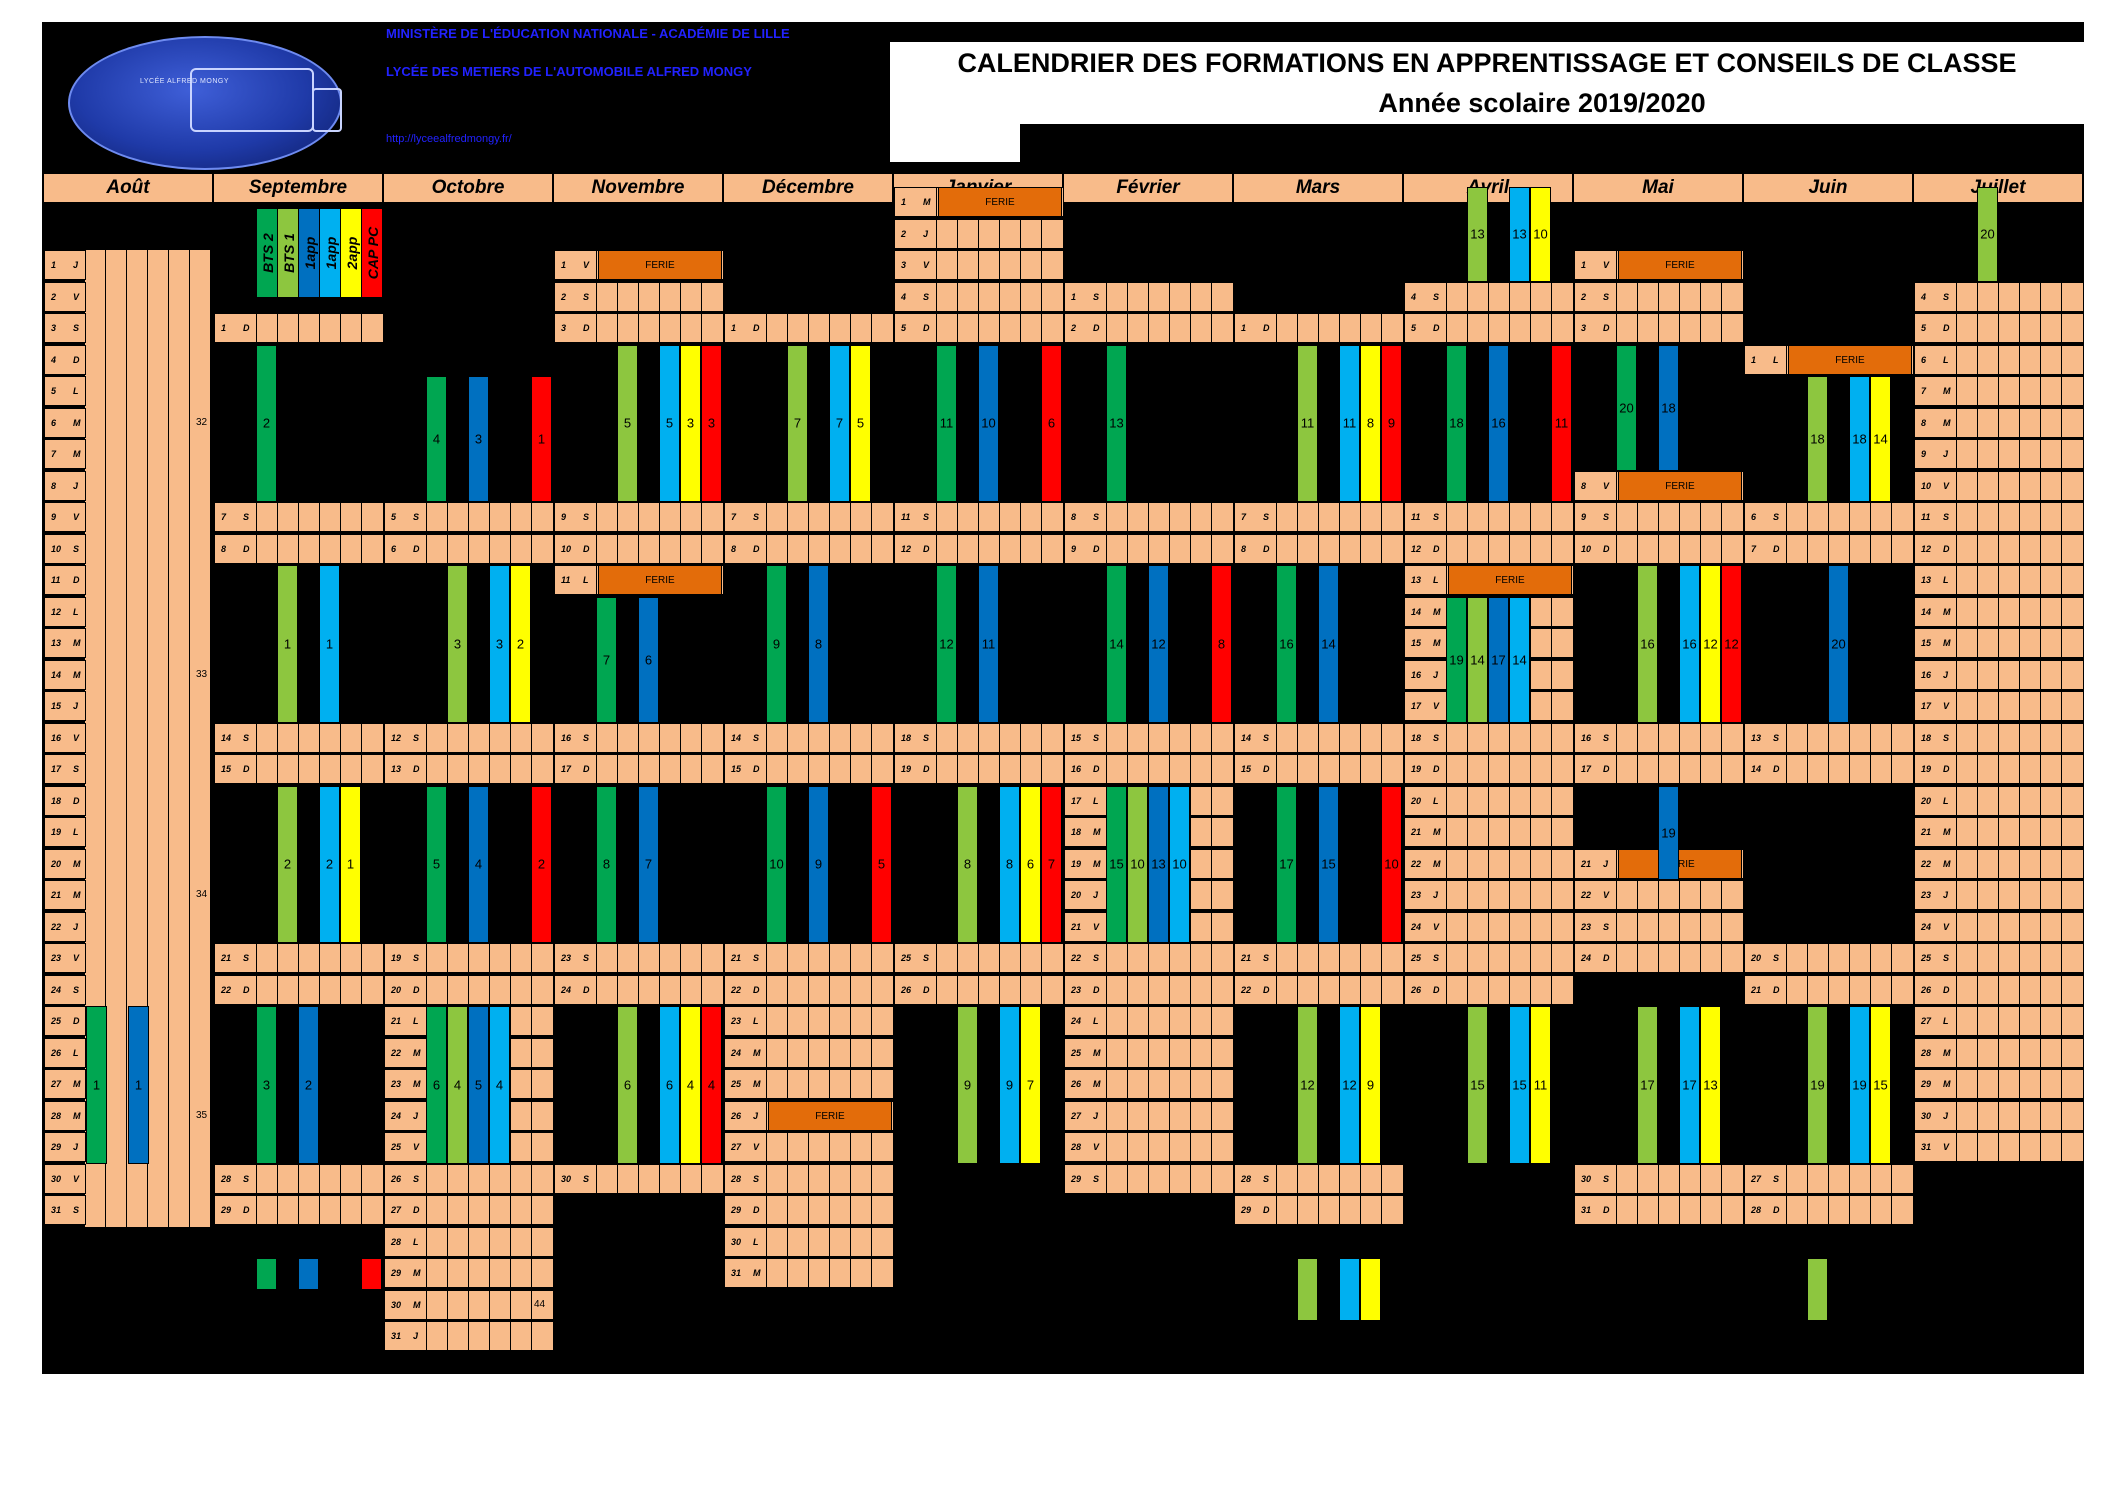 This screenshot has width=2117, height=1497. Describe the element at coordinates (566, 737) in the screenshot. I see `day-number: 16` at that location.